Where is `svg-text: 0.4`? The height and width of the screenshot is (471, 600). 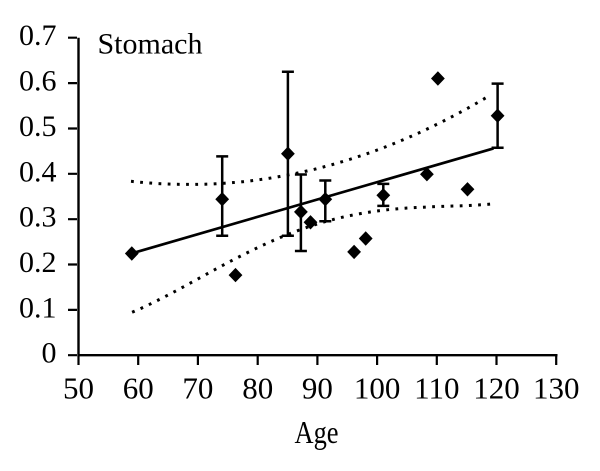
svg-text: 0.4 is located at coordinates (38, 171).